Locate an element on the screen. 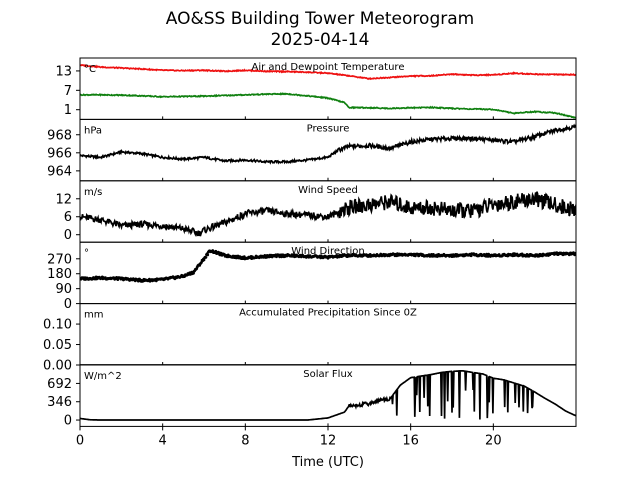 This screenshot has width=640, height=480. y-tick-label: 90 is located at coordinates (63, 289).